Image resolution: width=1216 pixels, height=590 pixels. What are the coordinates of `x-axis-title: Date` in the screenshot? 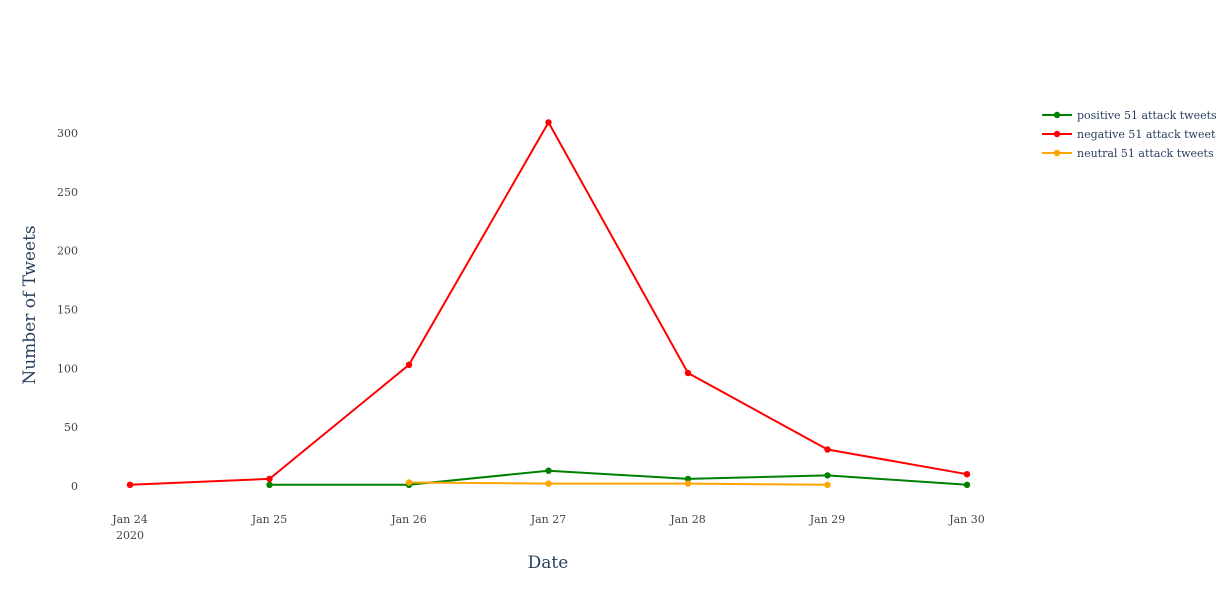 It's located at (548, 563).